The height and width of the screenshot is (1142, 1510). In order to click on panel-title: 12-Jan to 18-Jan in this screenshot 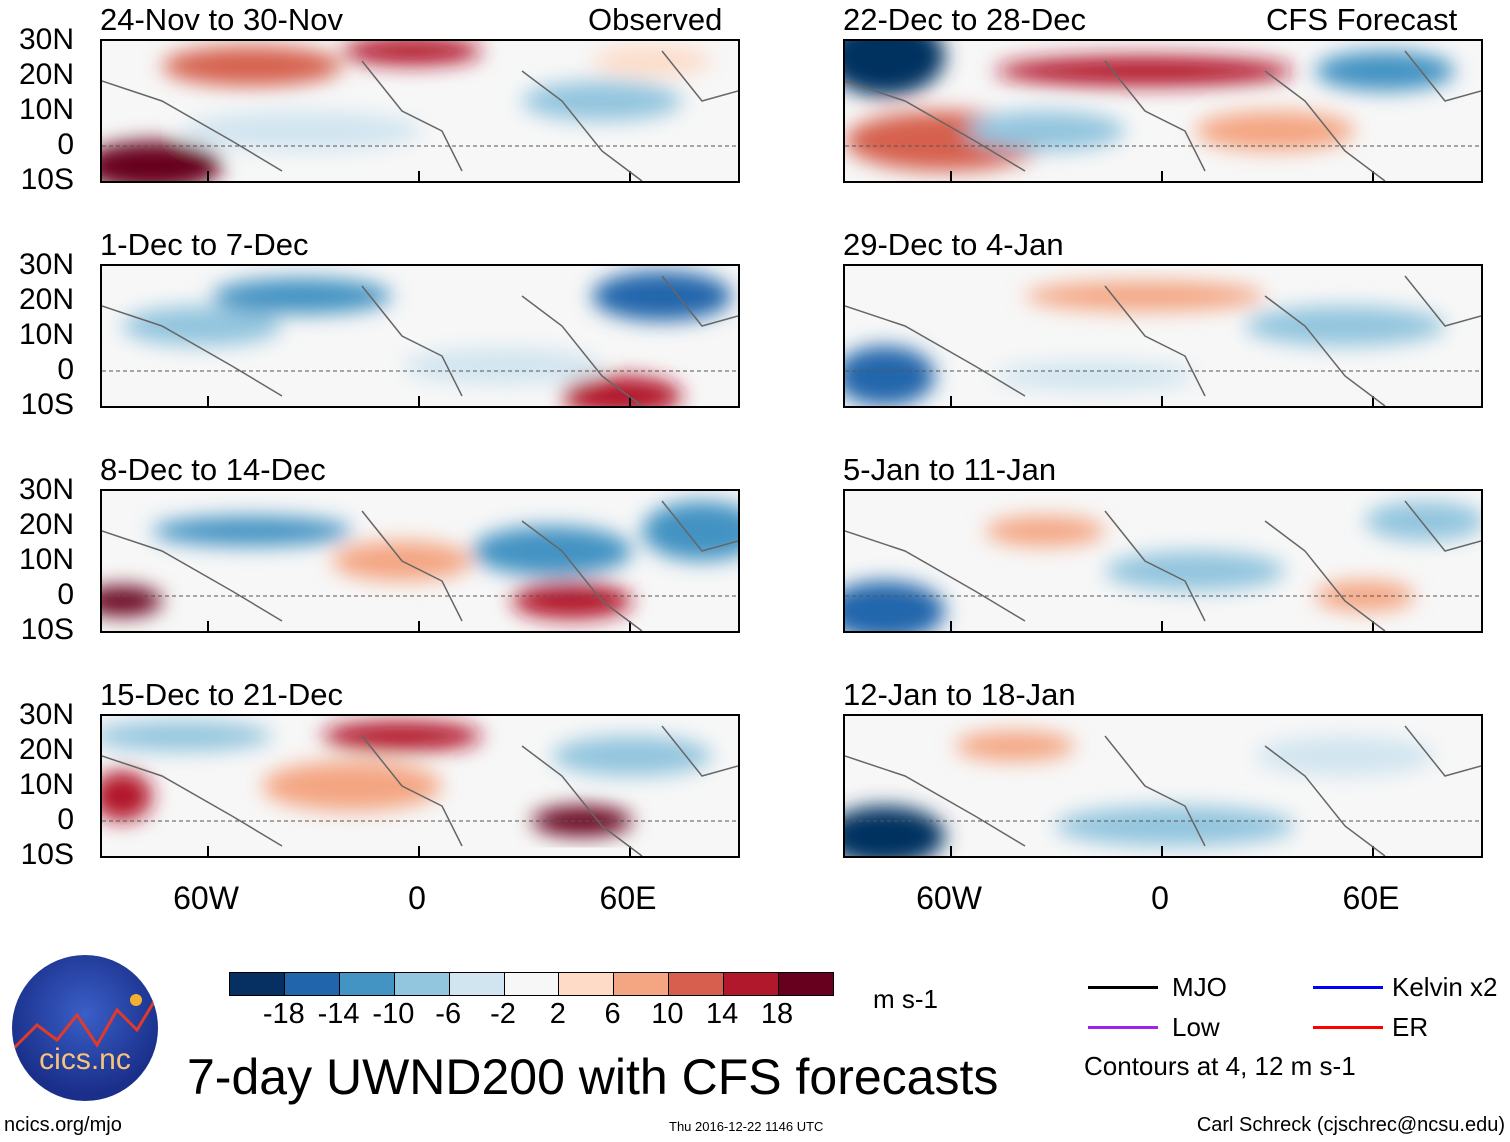, I will do `click(959, 694)`.